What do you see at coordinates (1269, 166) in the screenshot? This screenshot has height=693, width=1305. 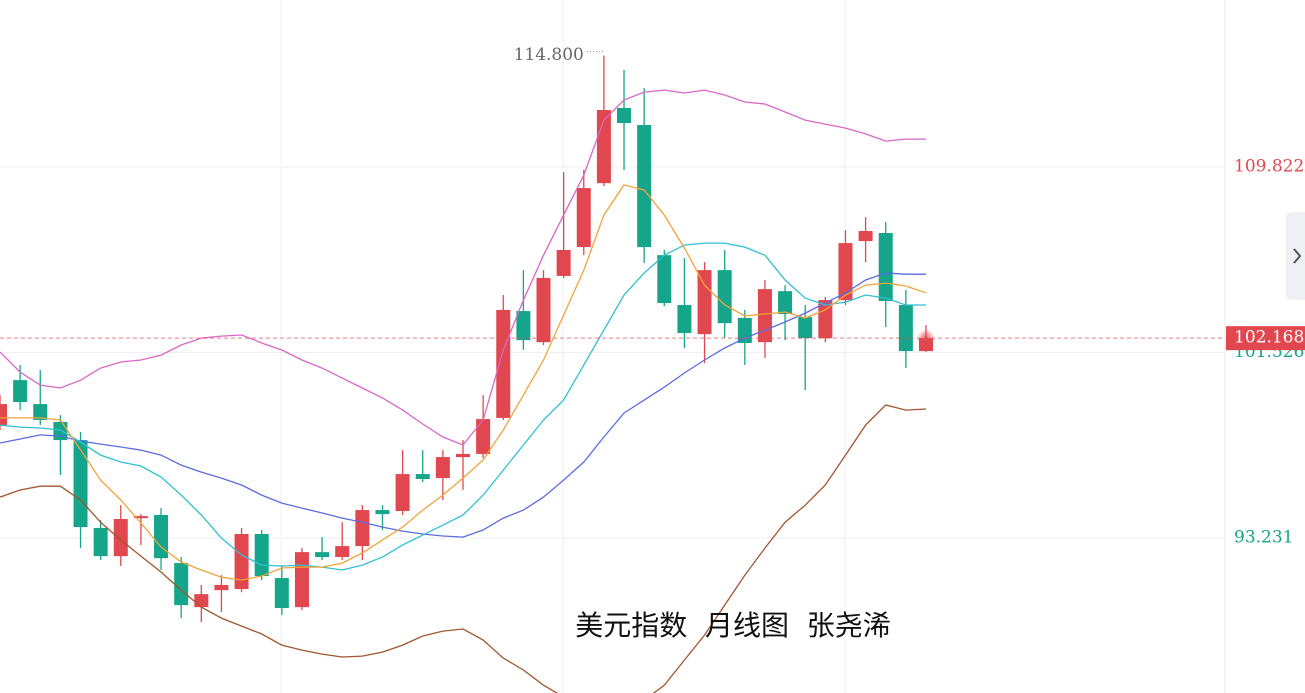 I see `y-tick-label: 109.822` at bounding box center [1269, 166].